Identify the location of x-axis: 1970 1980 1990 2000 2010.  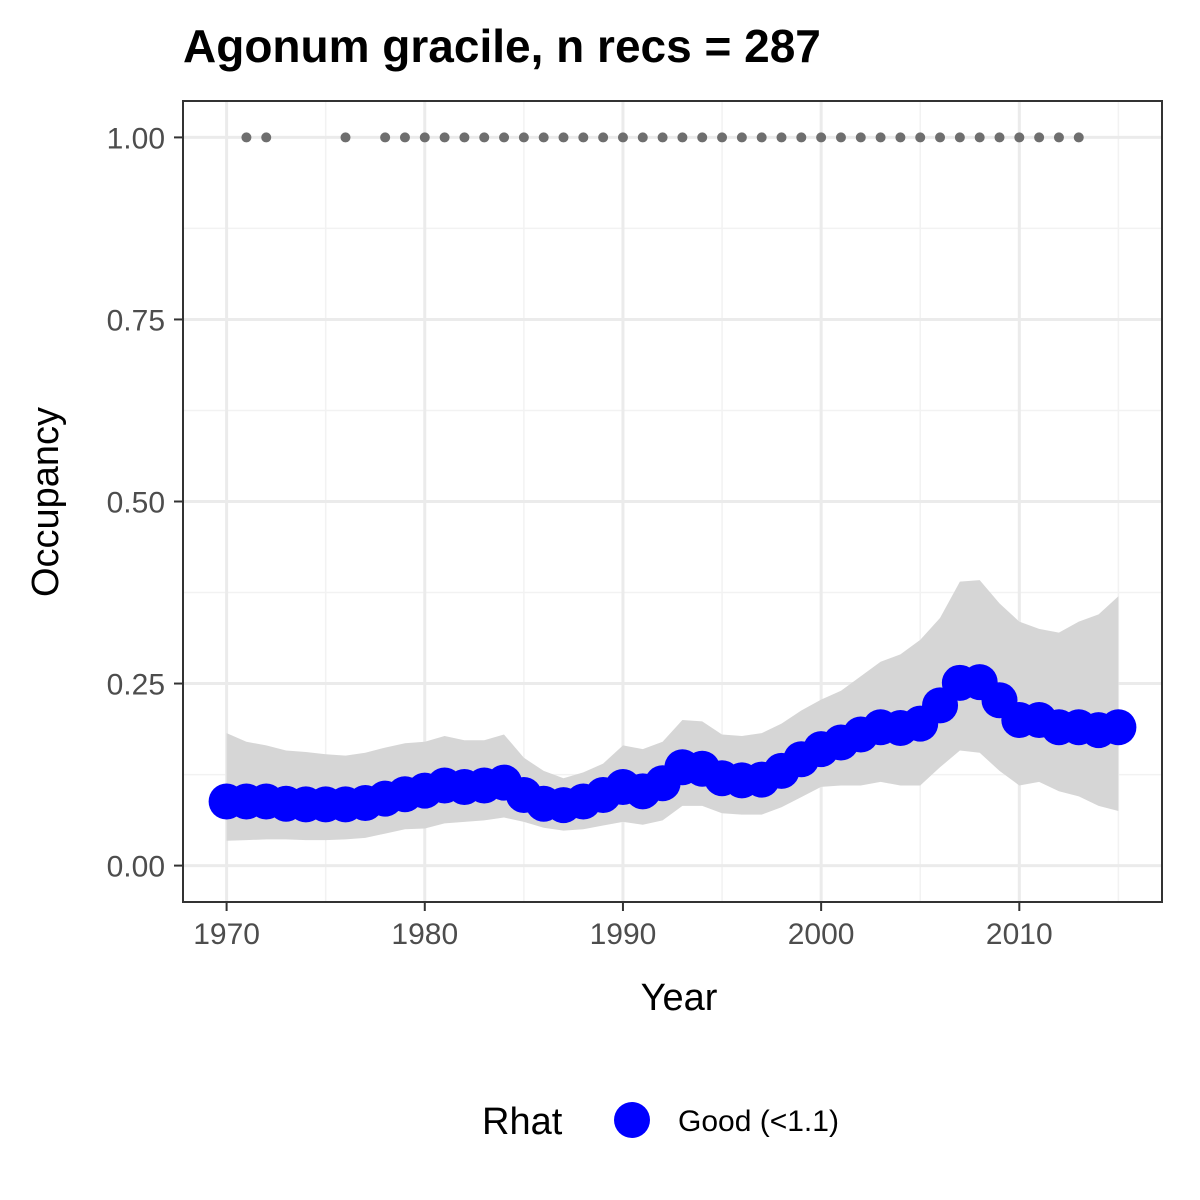
(623, 926).